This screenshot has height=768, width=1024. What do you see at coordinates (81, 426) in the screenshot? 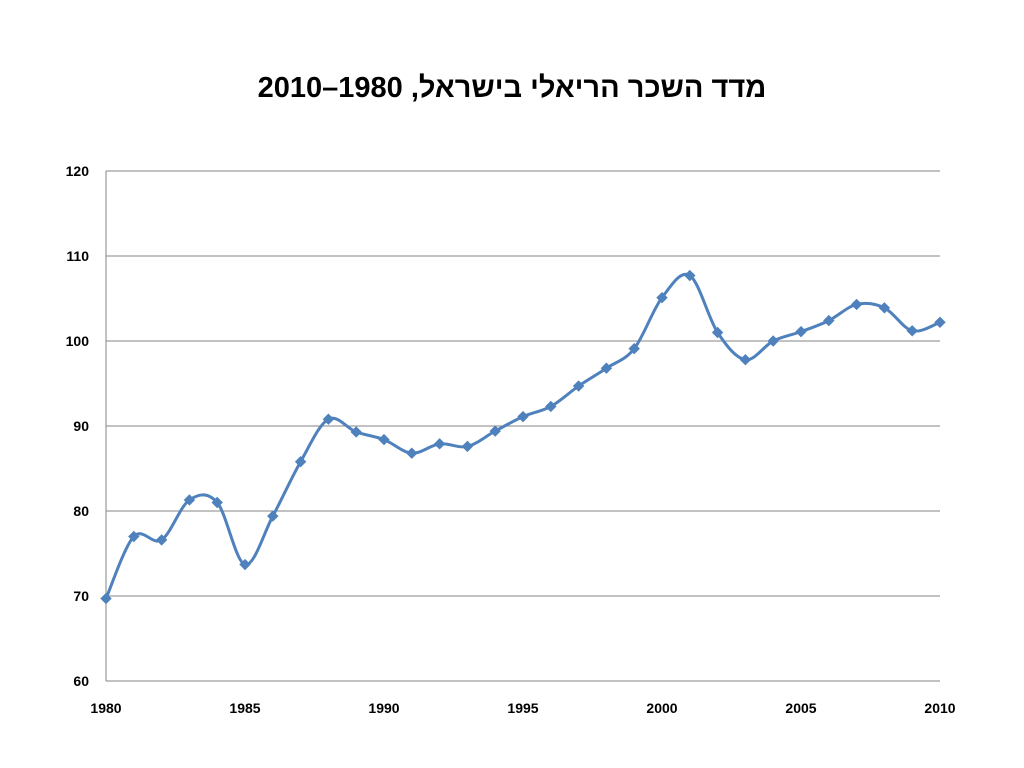
I see `y-tick-label: 90` at bounding box center [81, 426].